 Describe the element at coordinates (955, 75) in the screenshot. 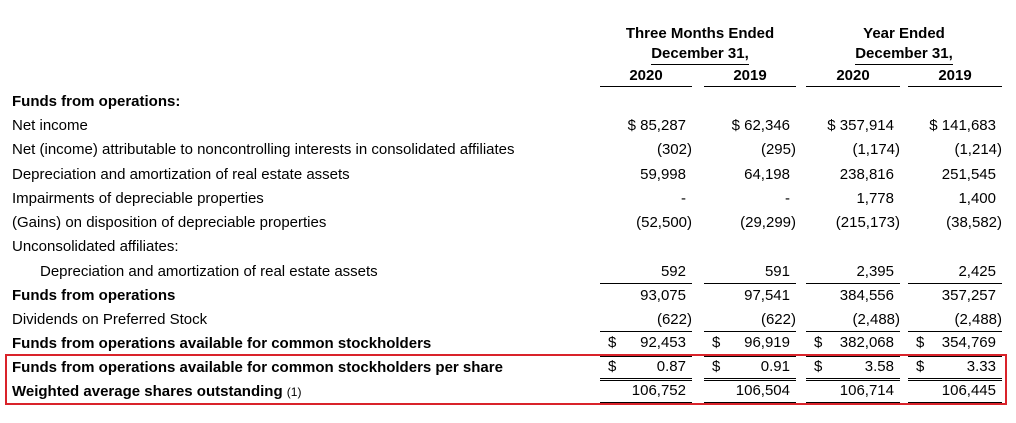

I see `year-col-4: 2019` at that location.